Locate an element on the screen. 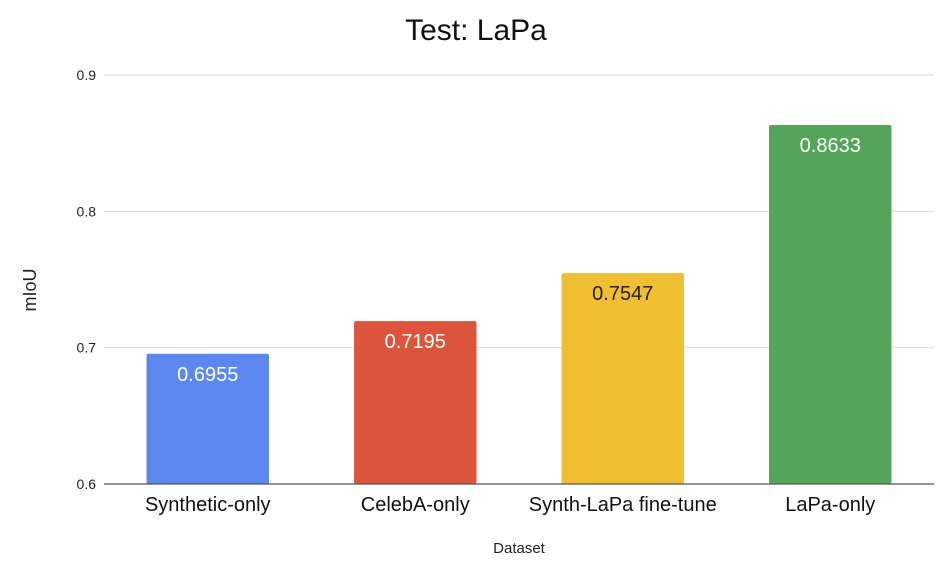  x-tick-label: Synth-LaPa fine-tune is located at coordinates (623, 505).